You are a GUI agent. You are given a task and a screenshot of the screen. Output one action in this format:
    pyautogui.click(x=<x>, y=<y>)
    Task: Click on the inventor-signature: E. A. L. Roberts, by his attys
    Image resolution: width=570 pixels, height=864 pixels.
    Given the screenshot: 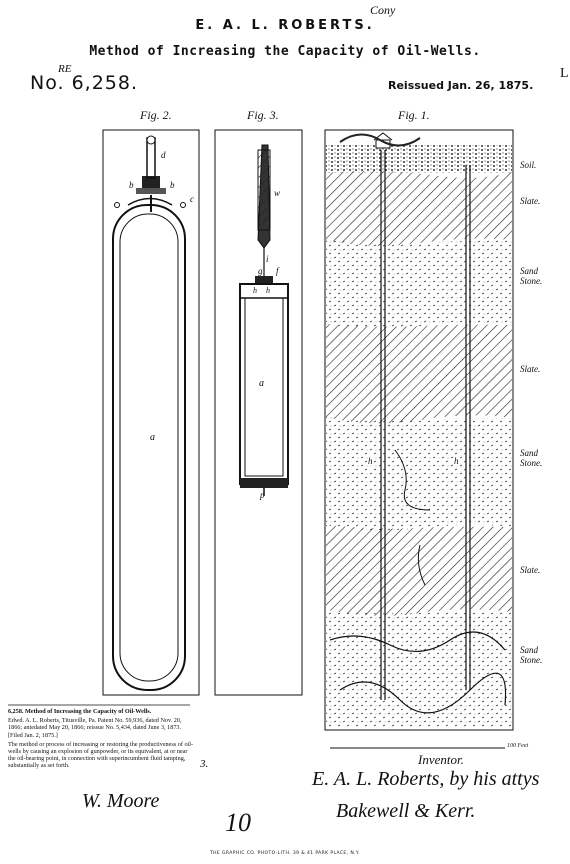 What is the action you would take?
    pyautogui.click(x=425, y=779)
    